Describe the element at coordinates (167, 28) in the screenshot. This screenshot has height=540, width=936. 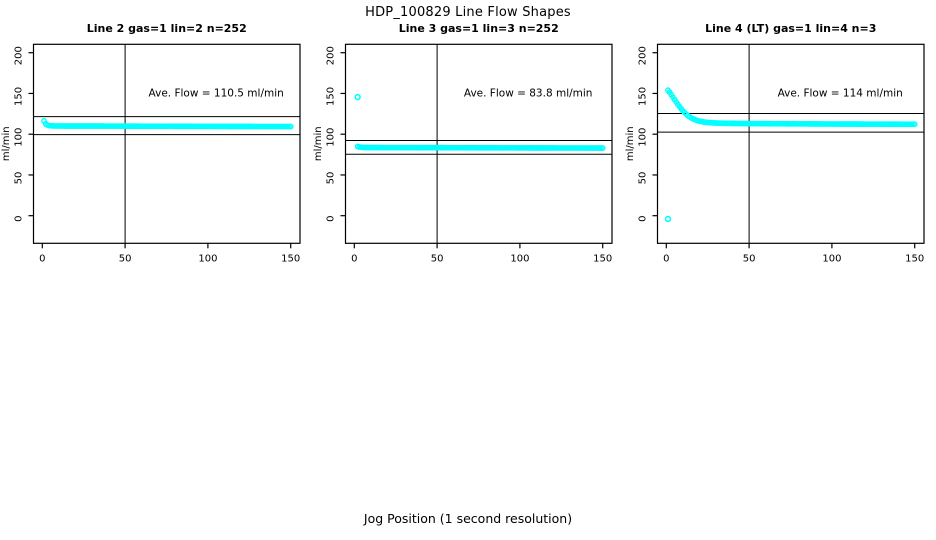
I see `panel-title: Line 2 gas=1 lin=2 n=252` at that location.